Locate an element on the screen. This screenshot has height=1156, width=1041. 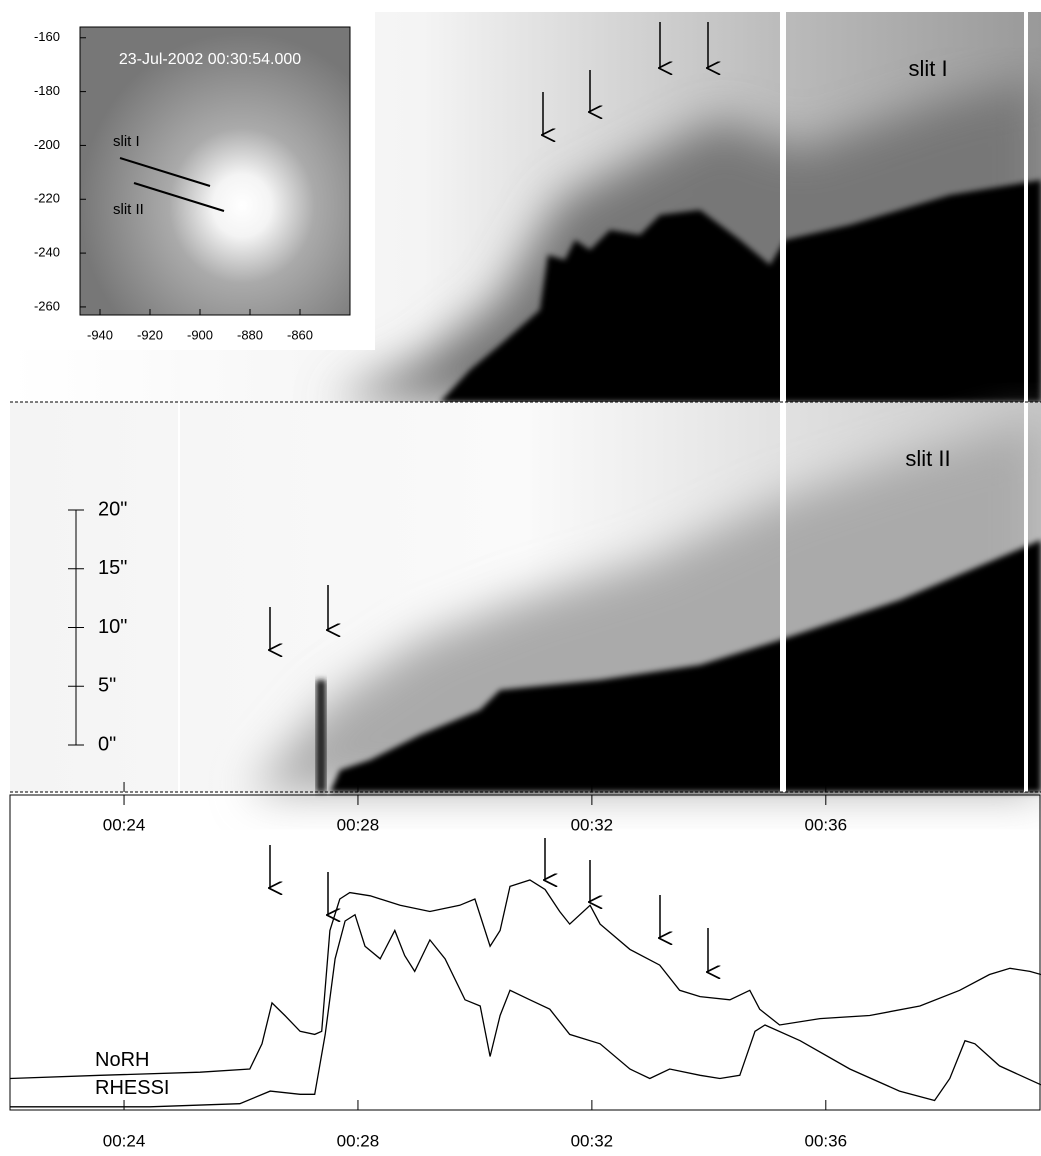
x-tick-label: -920 is located at coordinates (150, 334).